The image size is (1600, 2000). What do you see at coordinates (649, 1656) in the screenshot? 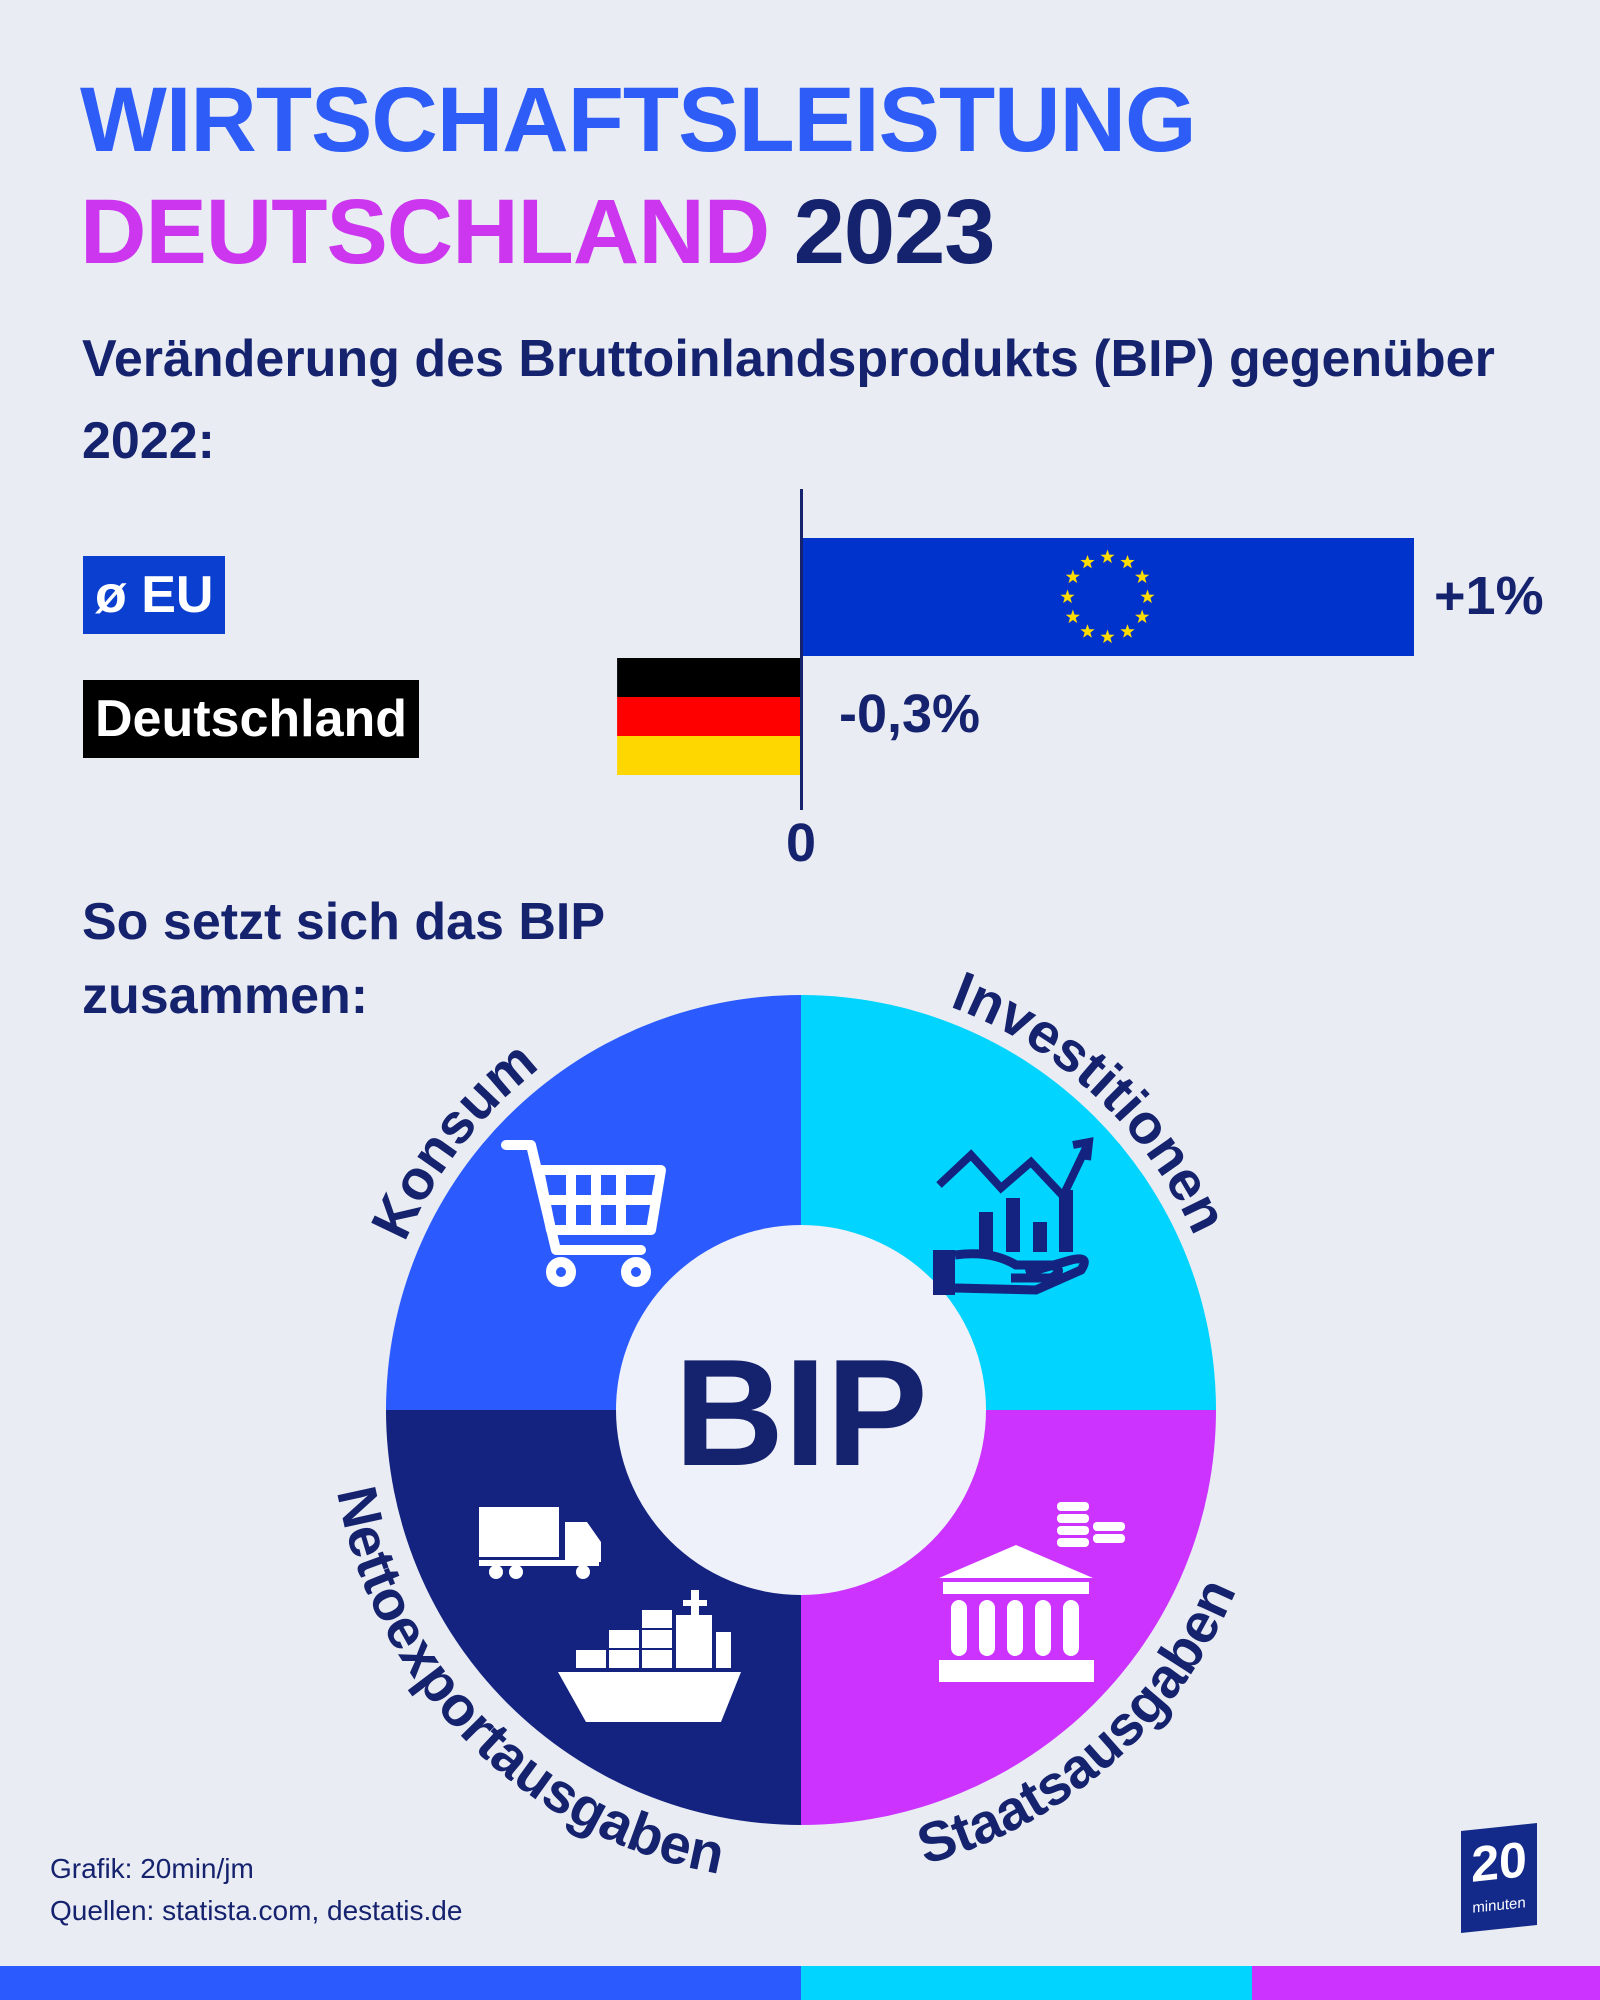
I see `cargo-ship-icon` at bounding box center [649, 1656].